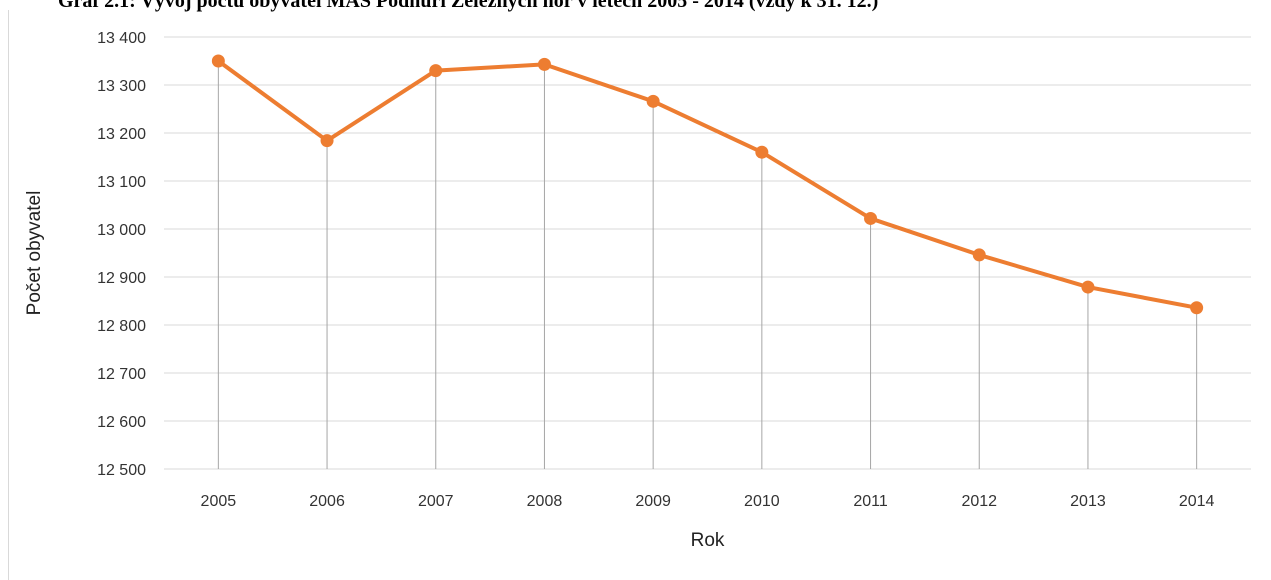 This screenshot has width=1271, height=580. What do you see at coordinates (121, 422) in the screenshot?
I see `y-tick-label: 12 600` at bounding box center [121, 422].